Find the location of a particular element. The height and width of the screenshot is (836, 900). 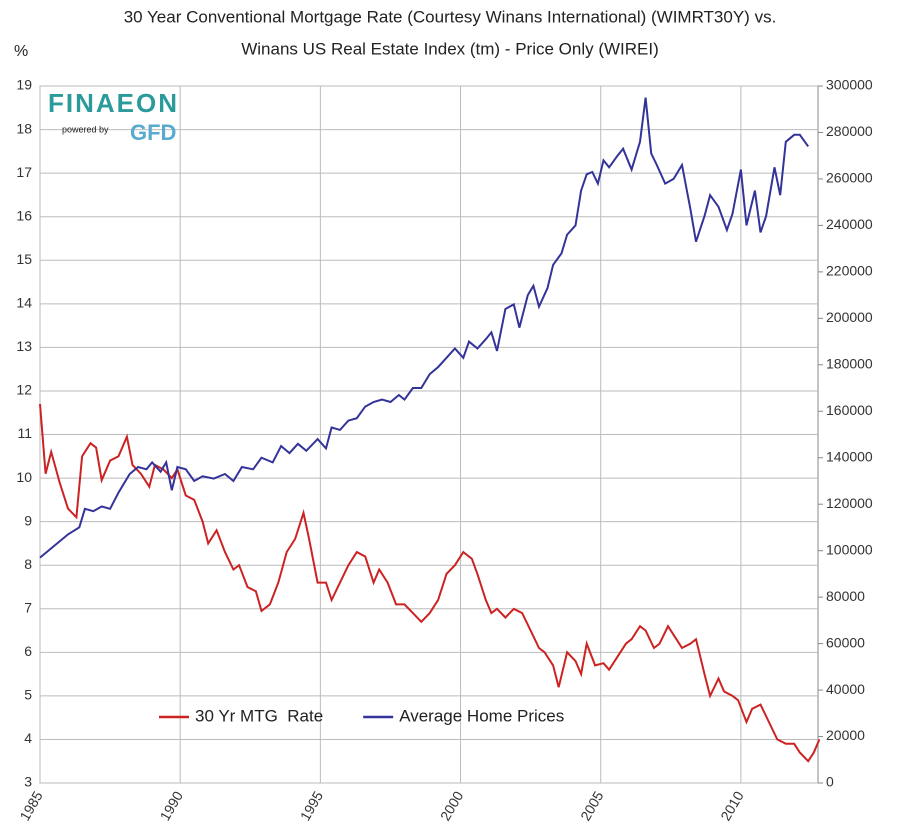

y-tick-label: 7 is located at coordinates (28, 607).